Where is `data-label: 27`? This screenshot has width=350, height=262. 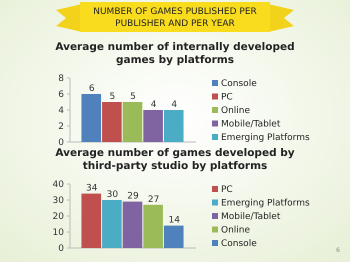
data-label: 27 is located at coordinates (154, 199).